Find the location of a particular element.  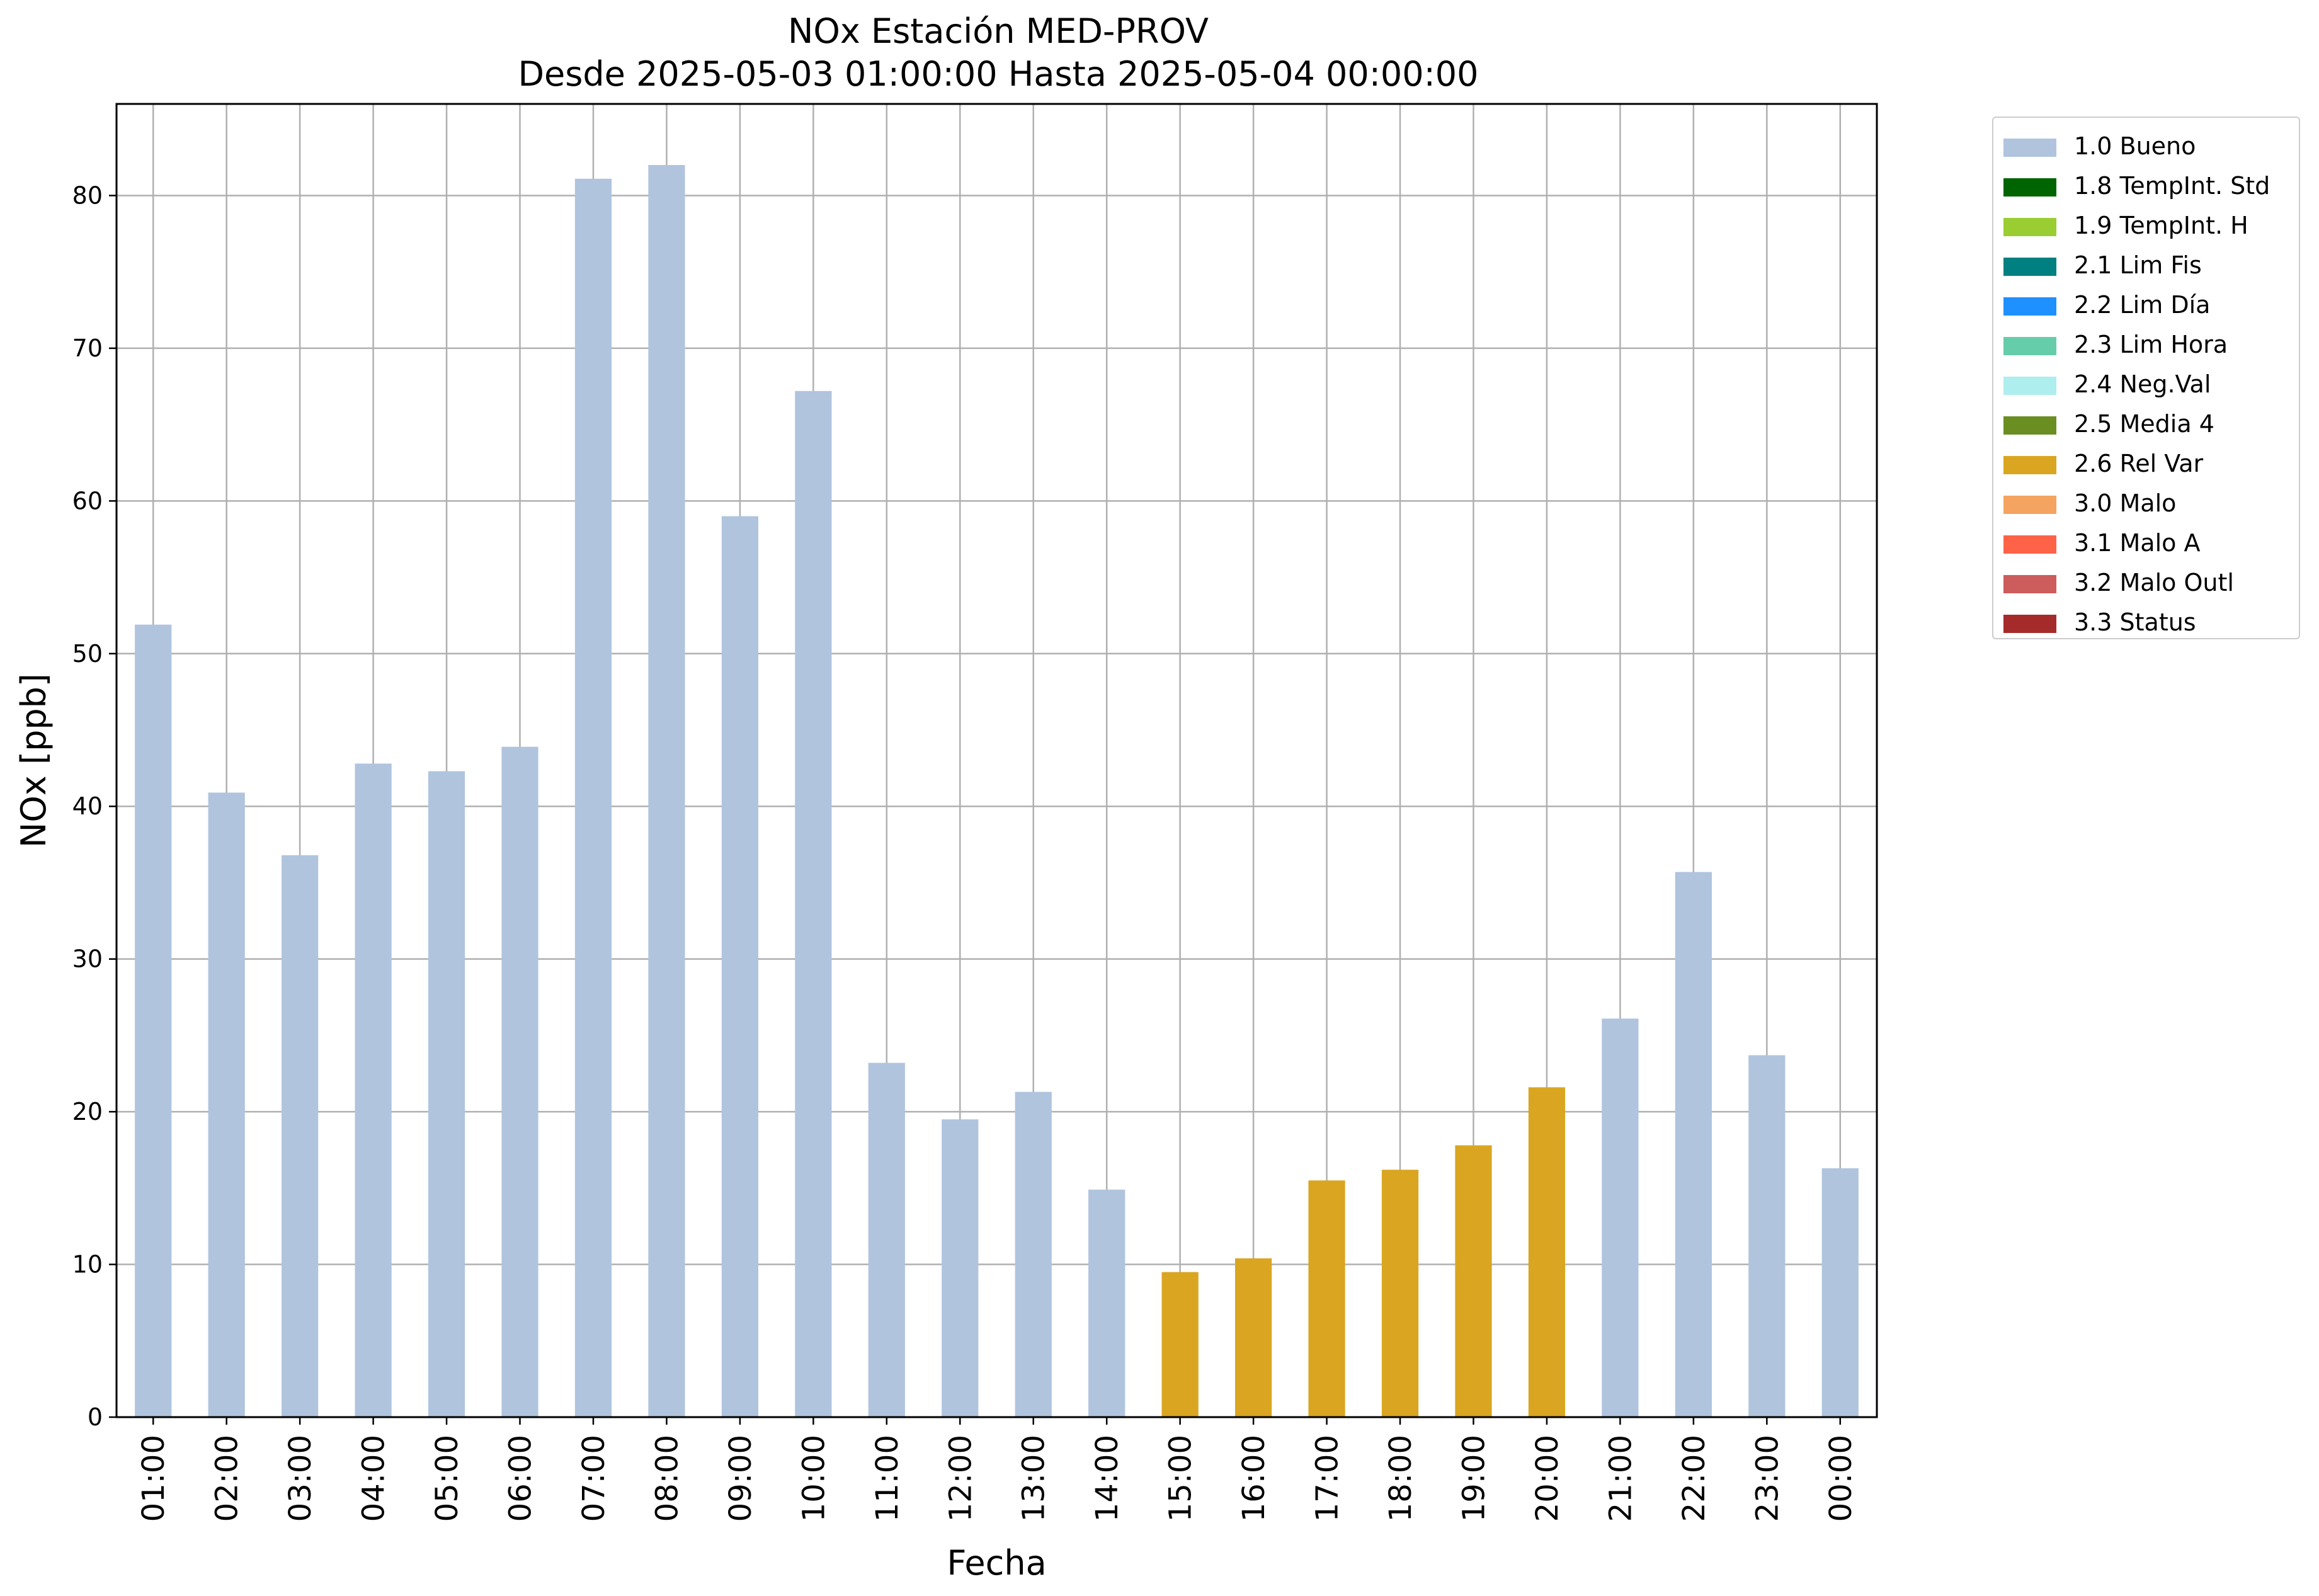

legend-item: 2.5 Media 4 is located at coordinates (2146, 425).